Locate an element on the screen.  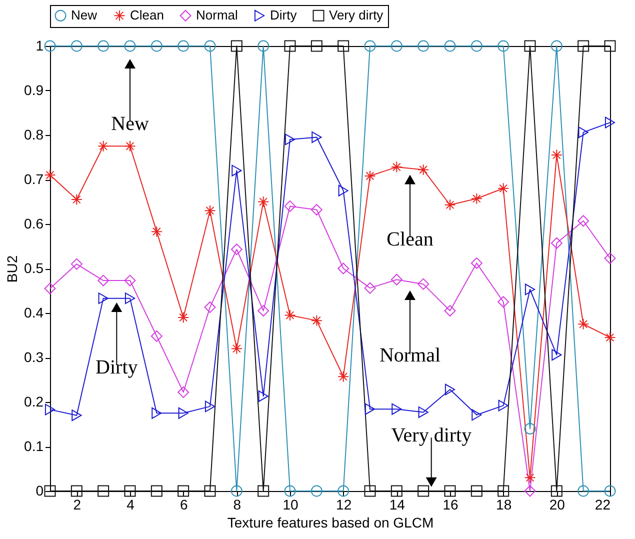
annotation: Very dirty is located at coordinates (431, 435).